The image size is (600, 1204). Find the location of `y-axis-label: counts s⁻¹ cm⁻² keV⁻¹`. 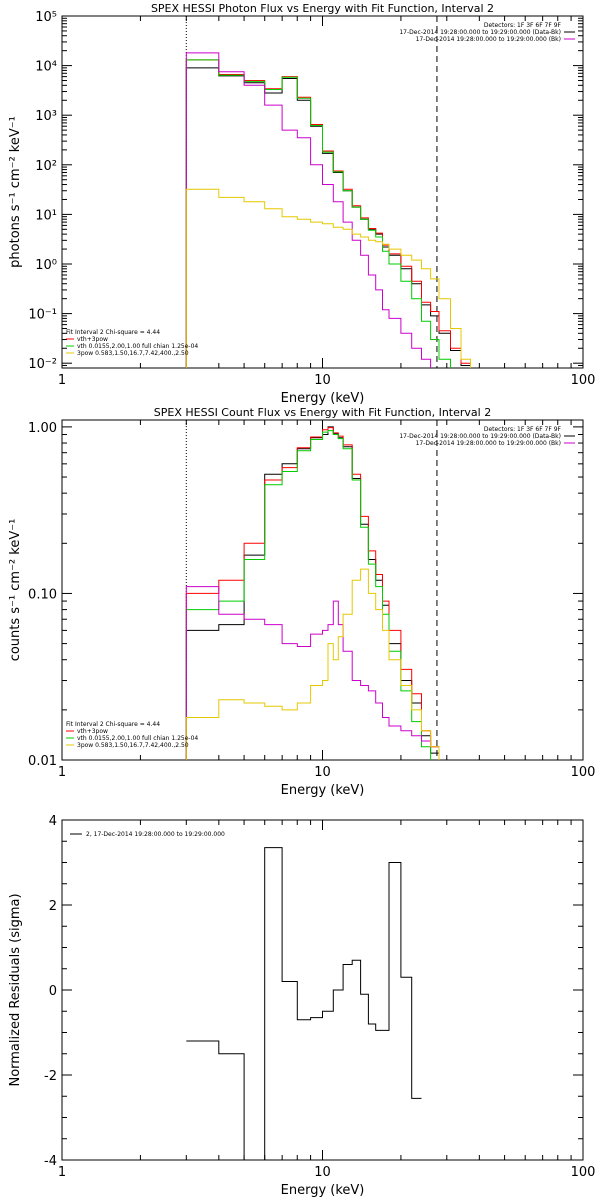

y-axis-label: counts s⁻¹ cm⁻² keV⁻¹ is located at coordinates (15, 590).